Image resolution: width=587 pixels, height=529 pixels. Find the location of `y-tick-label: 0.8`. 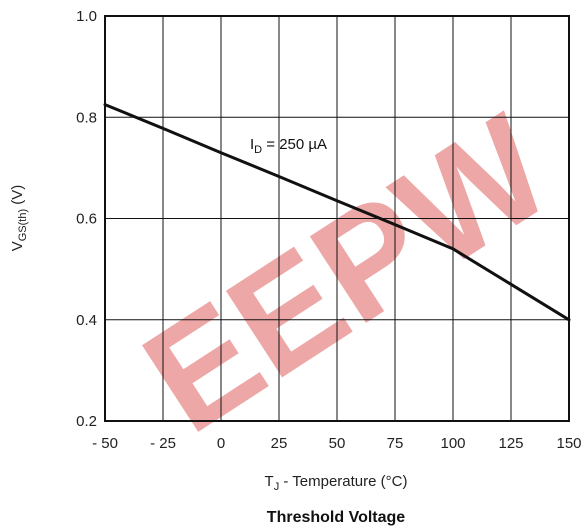

y-tick-label: 0.8 is located at coordinates (86, 117).